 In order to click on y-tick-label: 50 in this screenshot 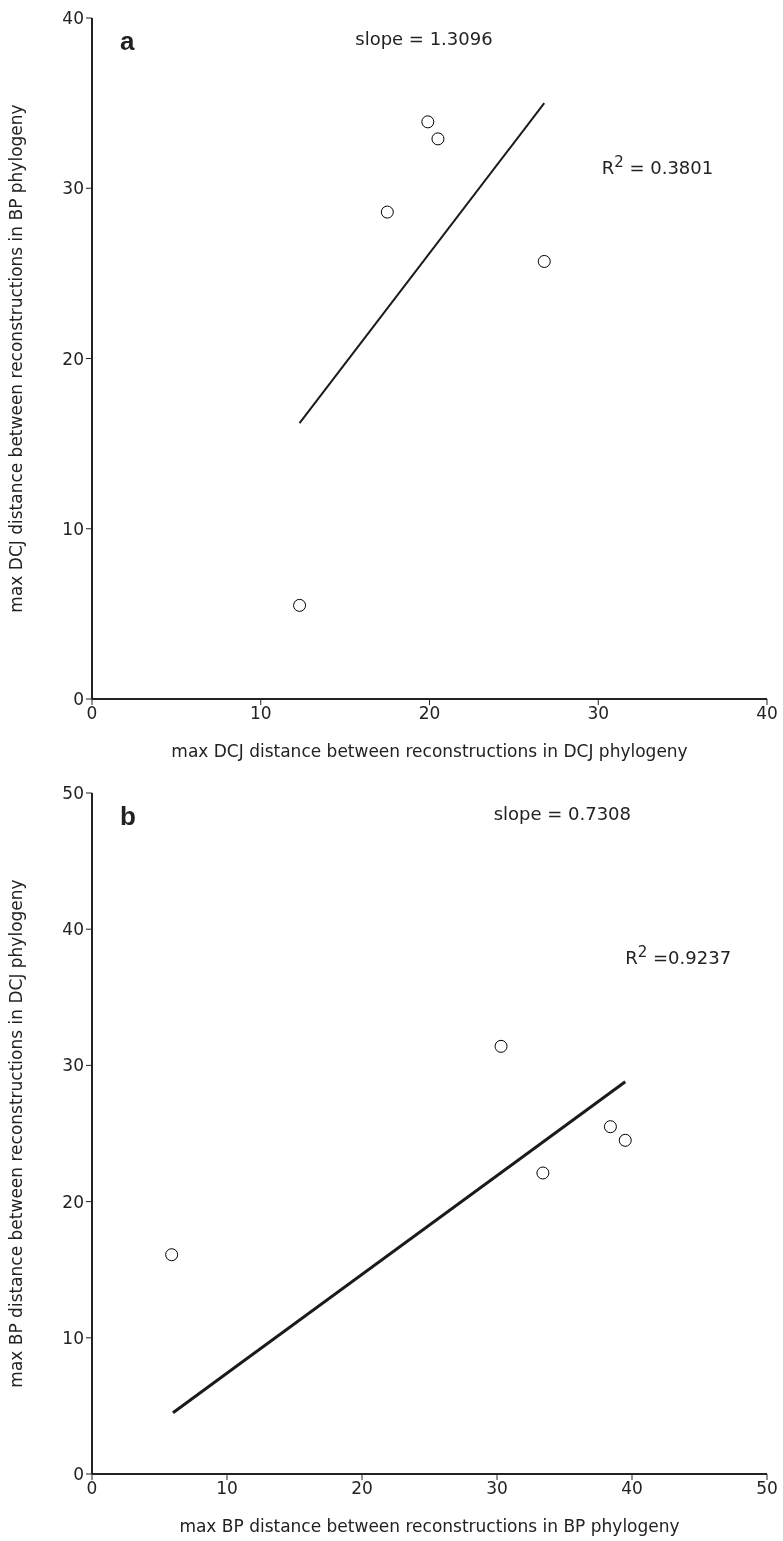, I will do `click(73, 793)`.